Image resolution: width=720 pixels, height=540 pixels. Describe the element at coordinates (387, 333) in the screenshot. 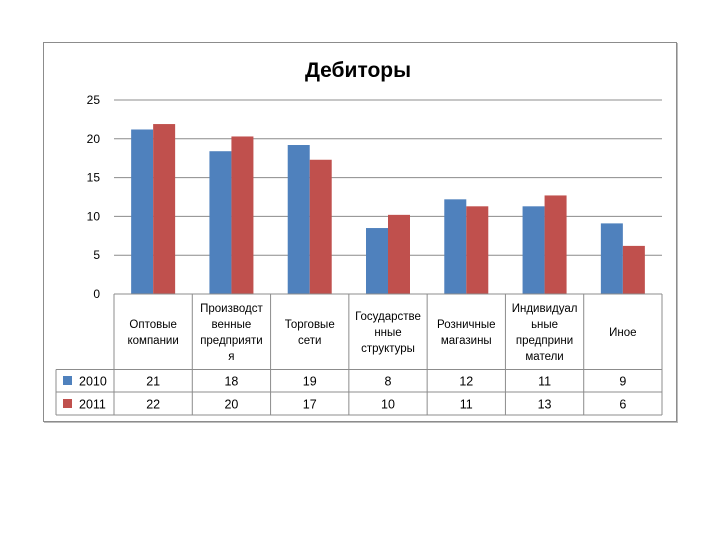

I see `category-label: нные` at that location.